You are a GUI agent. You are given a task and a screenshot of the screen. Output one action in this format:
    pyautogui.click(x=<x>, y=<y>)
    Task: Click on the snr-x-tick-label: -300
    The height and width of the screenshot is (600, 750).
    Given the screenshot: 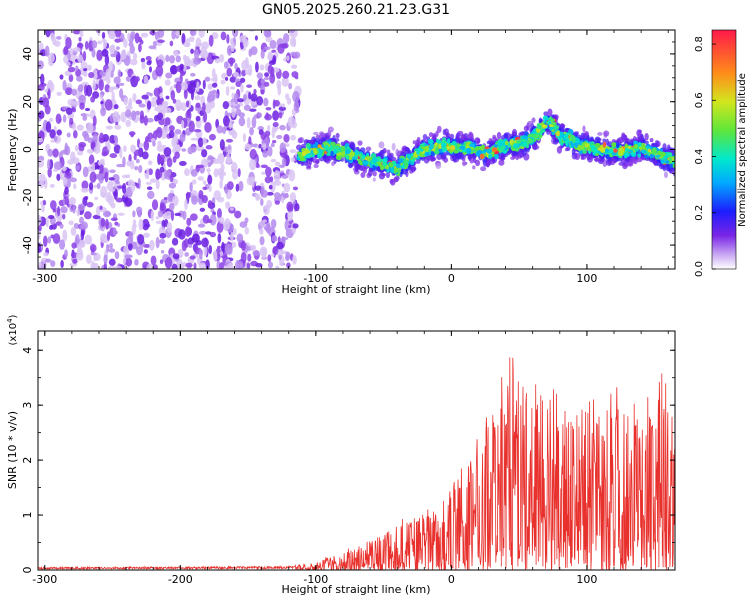 What is the action you would take?
    pyautogui.click(x=44, y=579)
    